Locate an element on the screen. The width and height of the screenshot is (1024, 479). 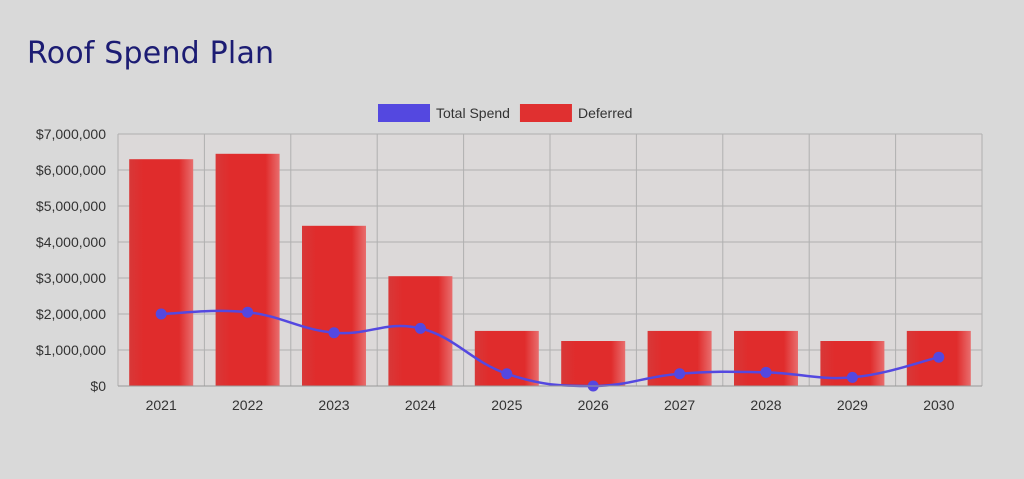
y-tick-label: $7,000,000 is located at coordinates (71, 134).